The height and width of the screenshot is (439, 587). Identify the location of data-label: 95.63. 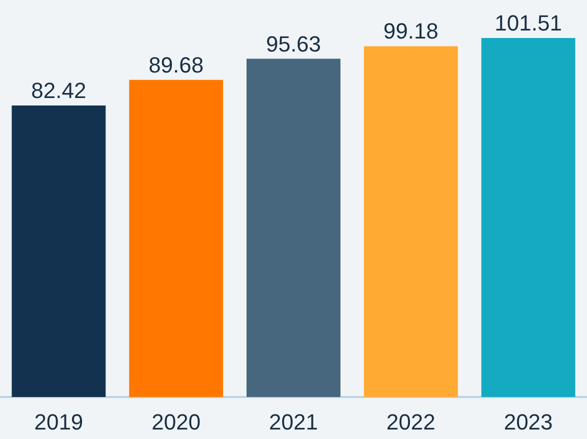
(294, 43).